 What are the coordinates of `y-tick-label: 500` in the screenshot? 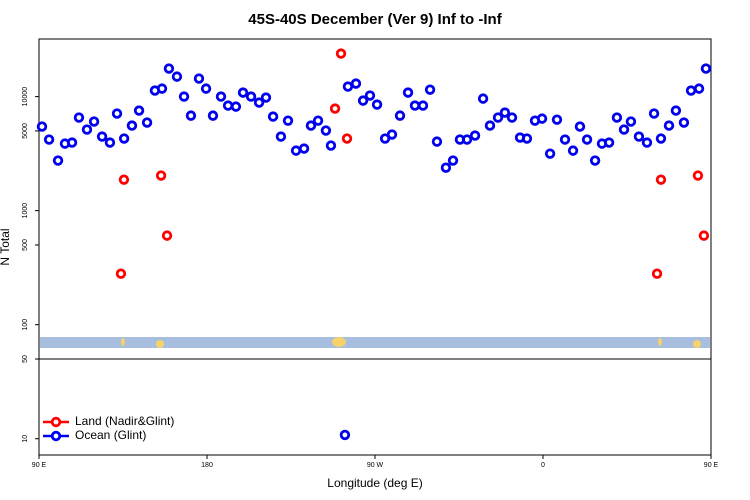 It's located at (25, 245).